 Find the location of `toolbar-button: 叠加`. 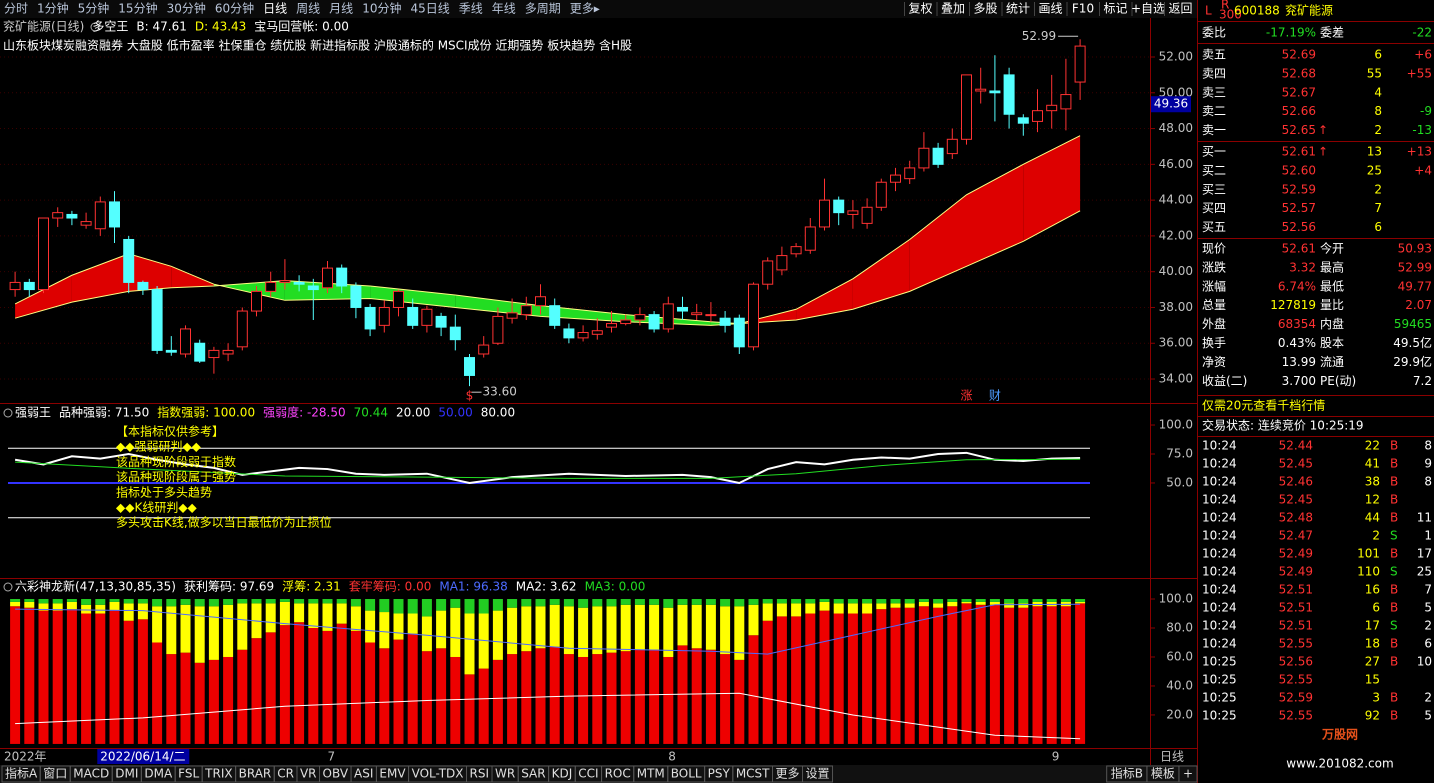

toolbar-button: 叠加 is located at coordinates (953, 9).